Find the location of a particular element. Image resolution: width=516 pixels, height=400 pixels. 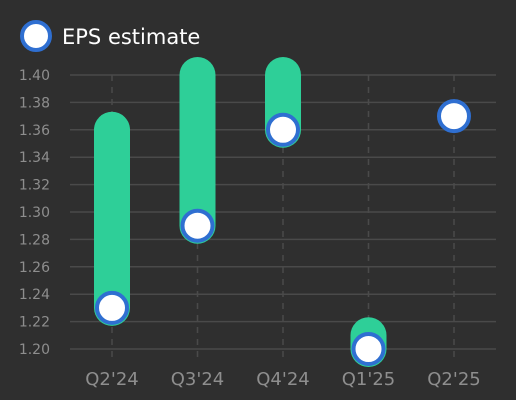

y-tick-label: 1.38 is located at coordinates (34, 103).